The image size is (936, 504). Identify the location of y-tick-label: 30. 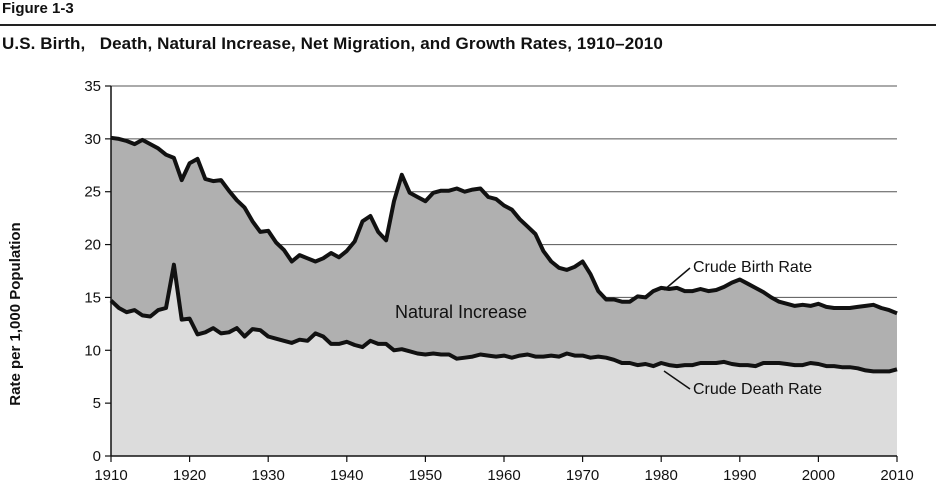
(92, 139).